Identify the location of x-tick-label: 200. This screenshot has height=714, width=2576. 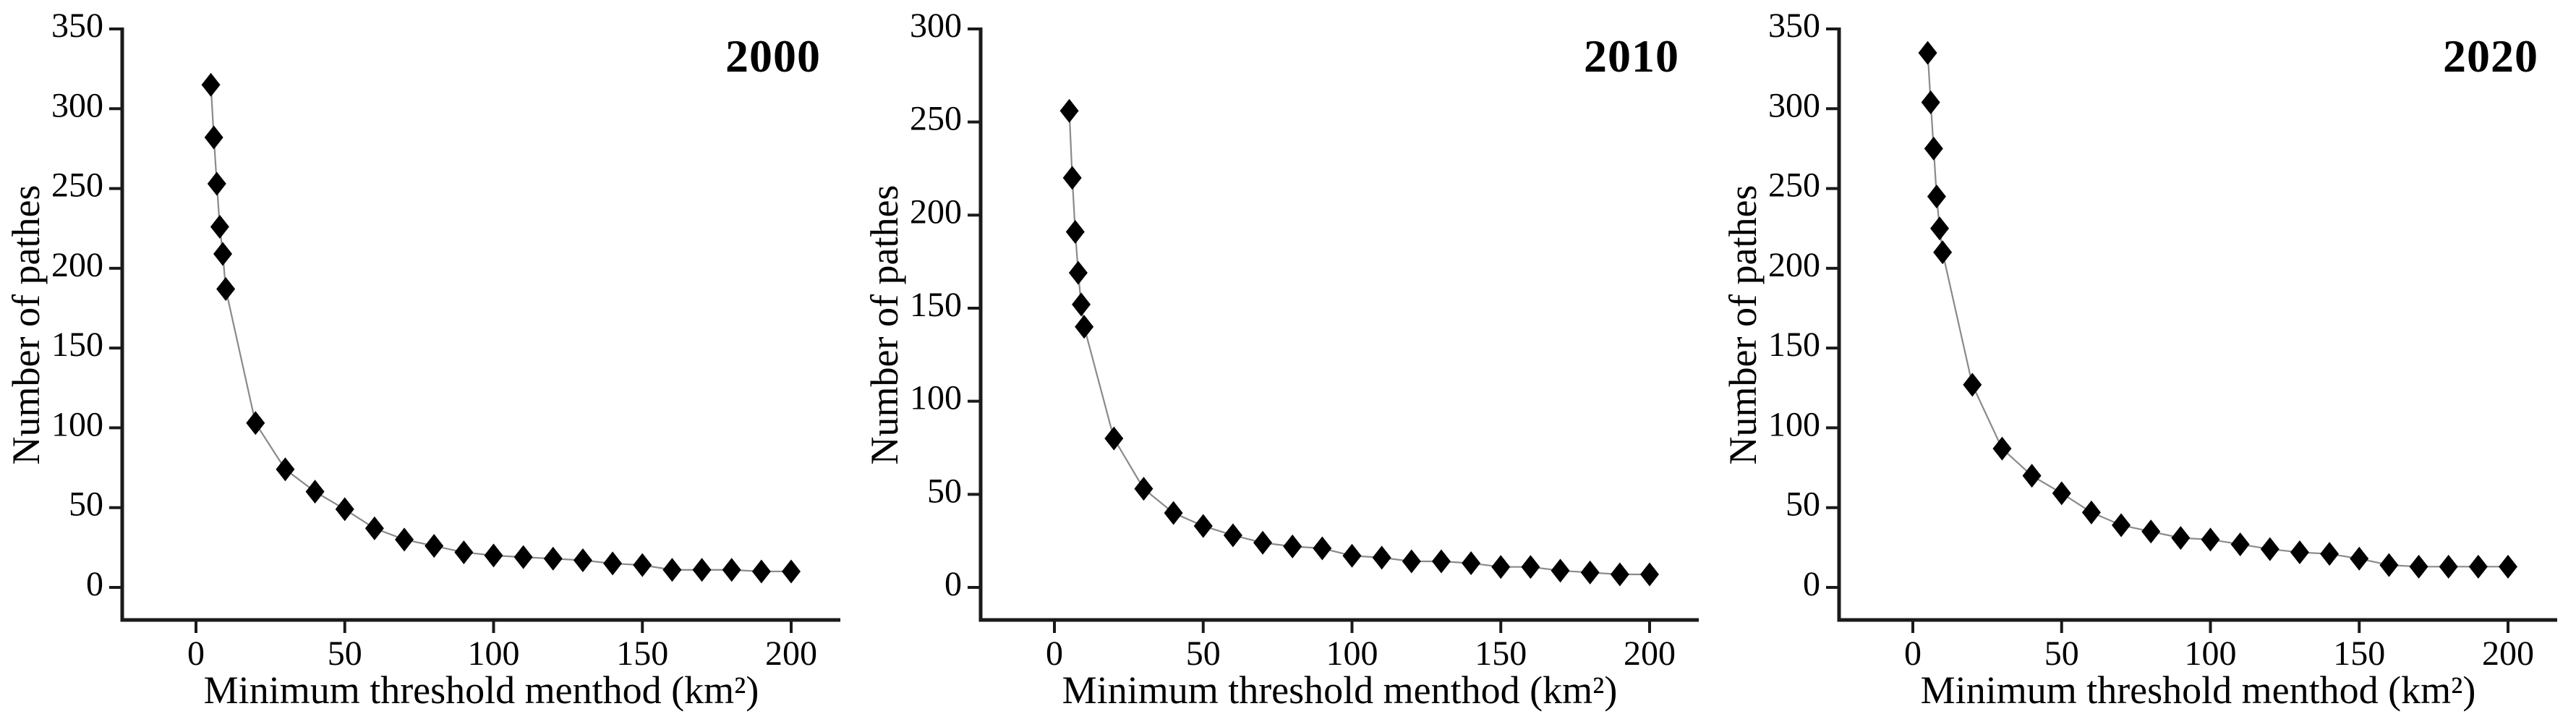
(791, 653).